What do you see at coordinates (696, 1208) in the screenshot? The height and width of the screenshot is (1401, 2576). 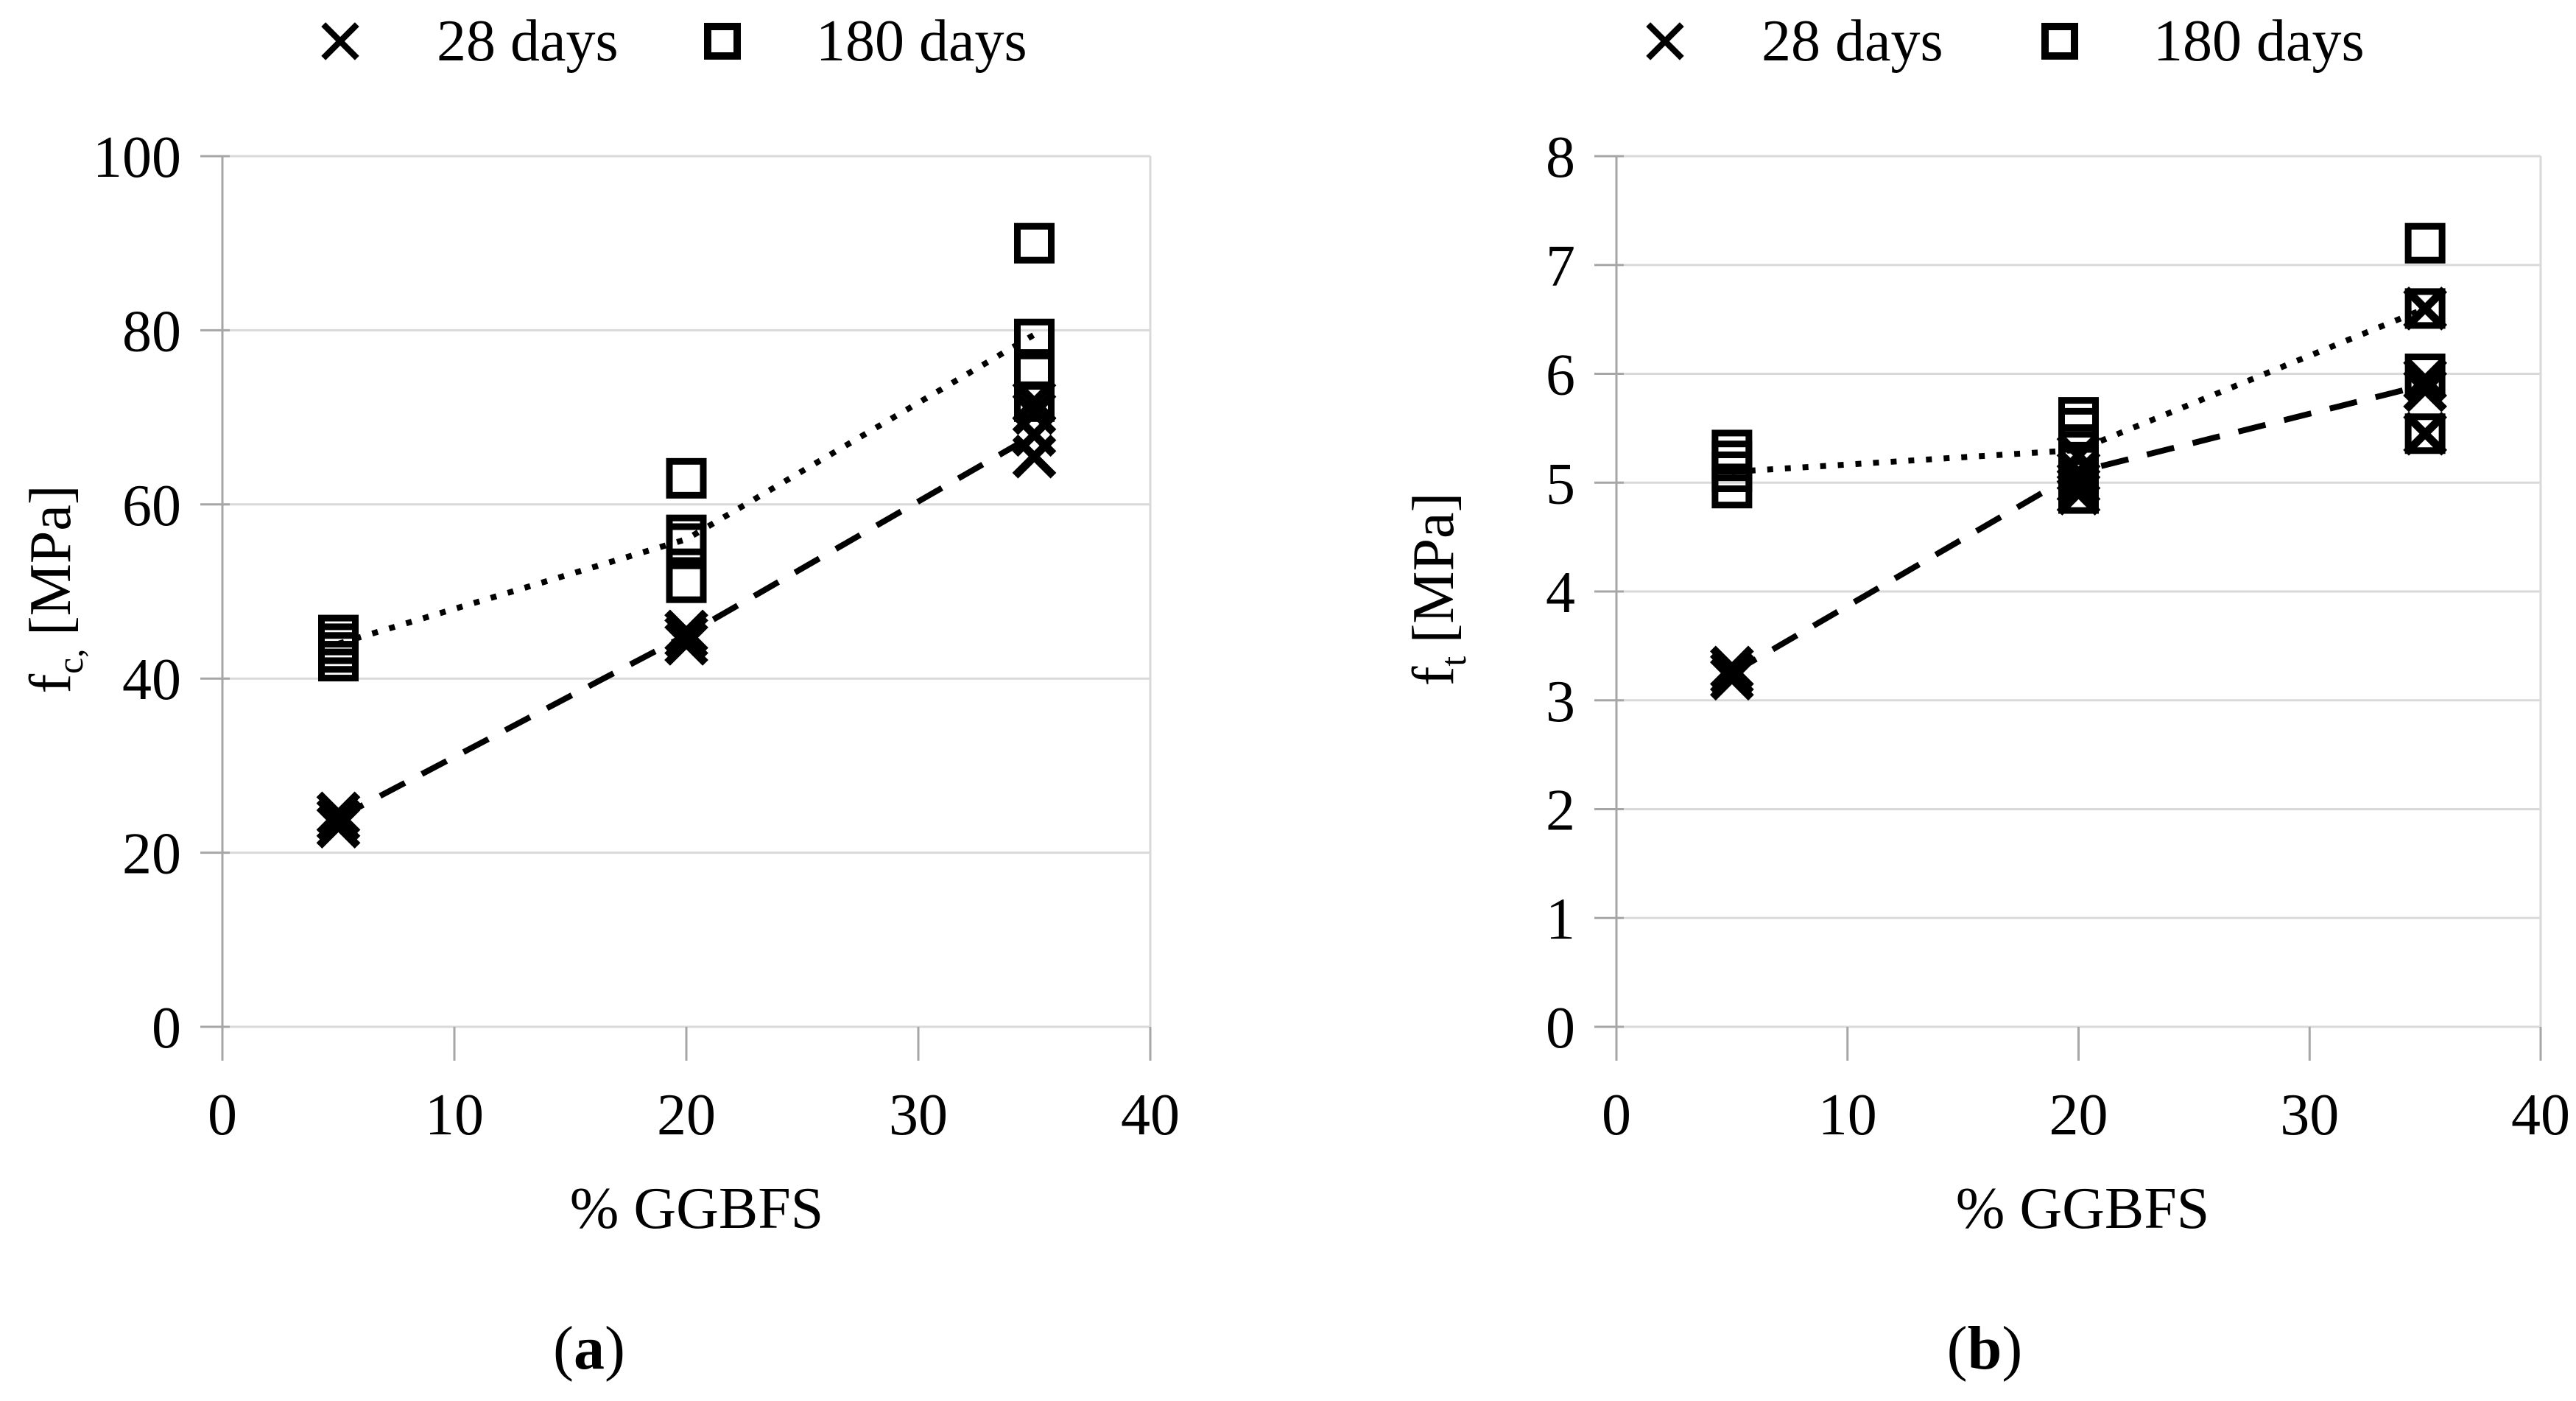 I see `x-axis-title-a: % GGBFS` at bounding box center [696, 1208].